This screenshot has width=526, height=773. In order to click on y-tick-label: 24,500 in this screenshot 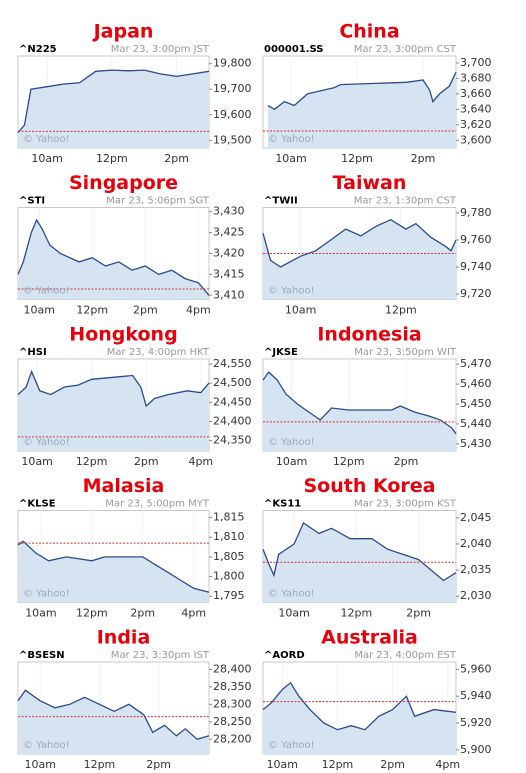, I will do `click(232, 382)`.